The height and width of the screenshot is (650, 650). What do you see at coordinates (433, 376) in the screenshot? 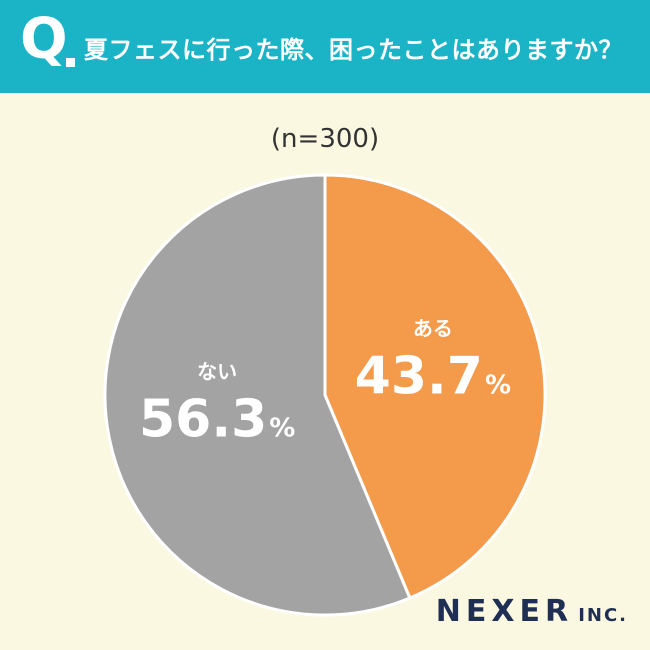
I see `slice-value-1: 43.7%` at bounding box center [433, 376].